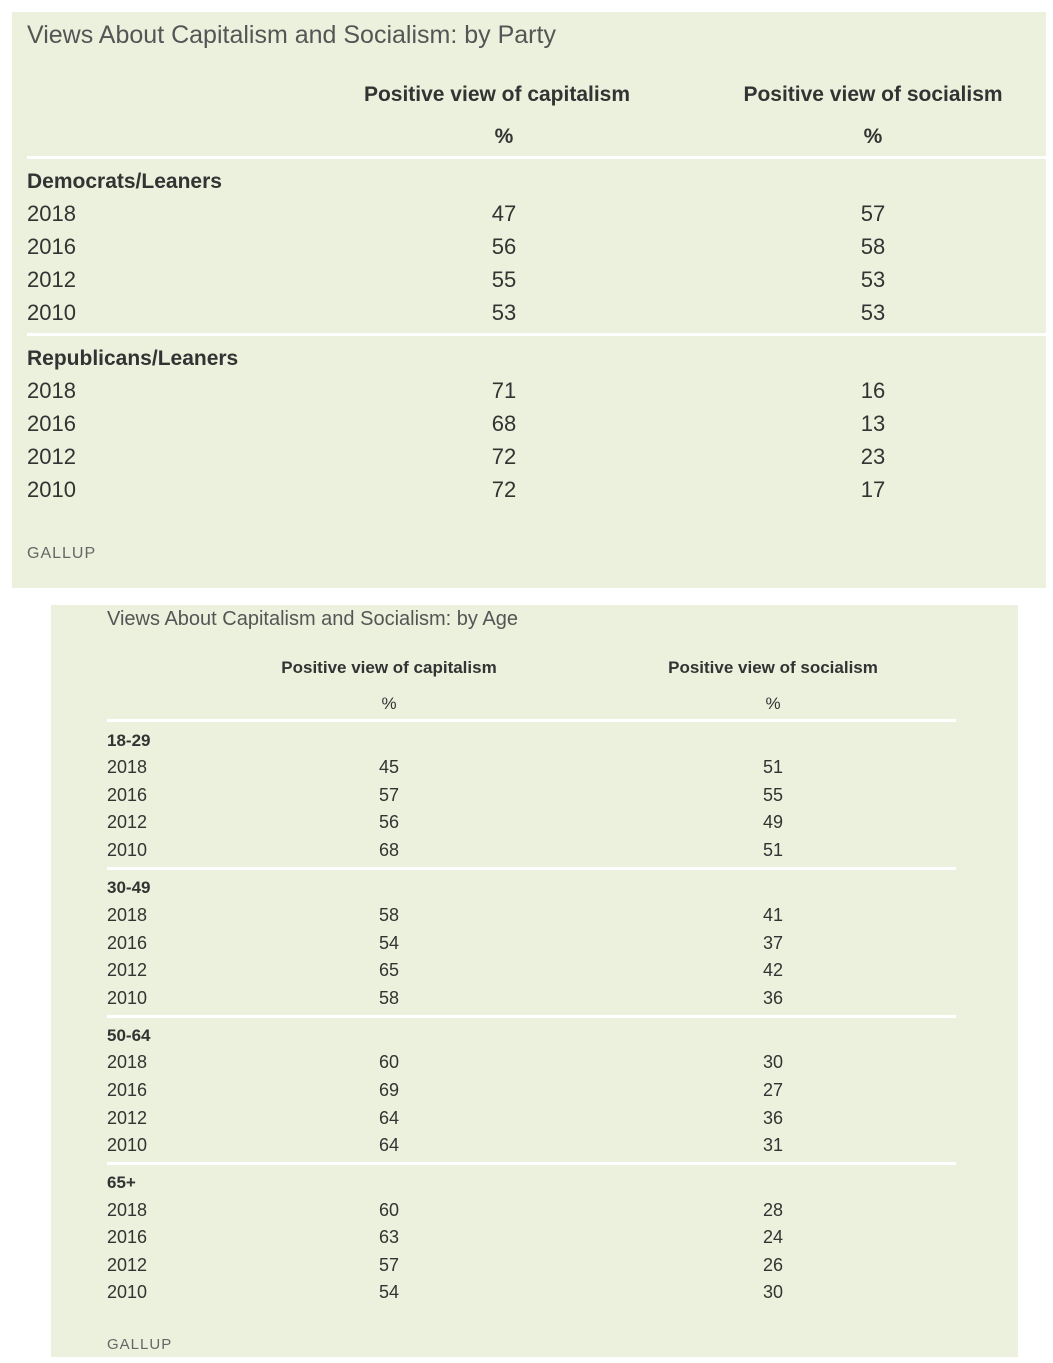  Describe the element at coordinates (773, 794) in the screenshot. I see `socialism-value: 55` at that location.